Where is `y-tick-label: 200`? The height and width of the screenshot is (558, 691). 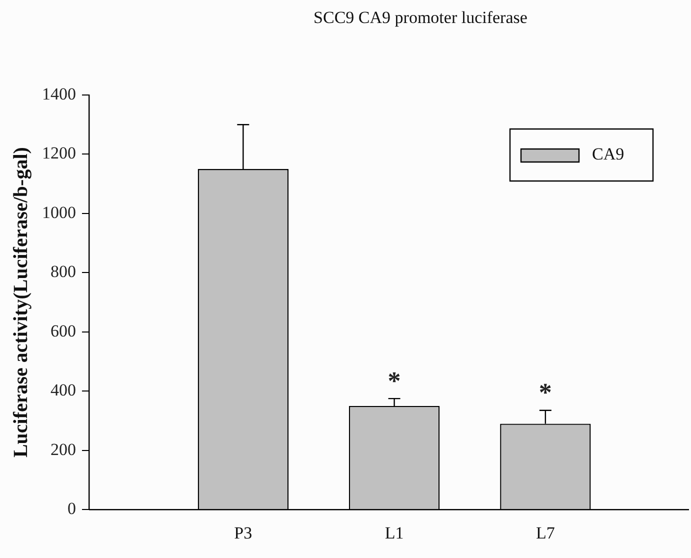 y-tick-label: 200 is located at coordinates (63, 449).